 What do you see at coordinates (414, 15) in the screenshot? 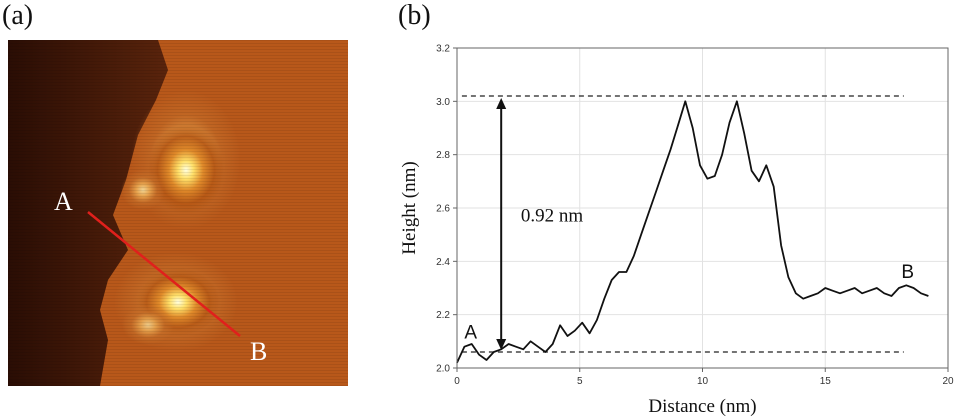
I see `panel-label-b: (b)` at bounding box center [414, 15].